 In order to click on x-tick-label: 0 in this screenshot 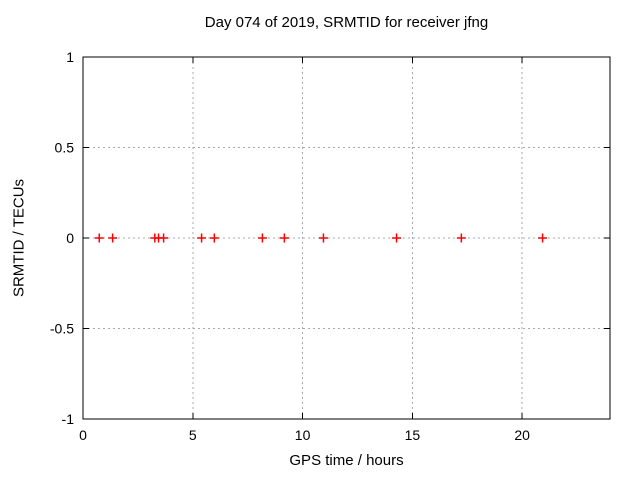, I will do `click(83, 435)`.